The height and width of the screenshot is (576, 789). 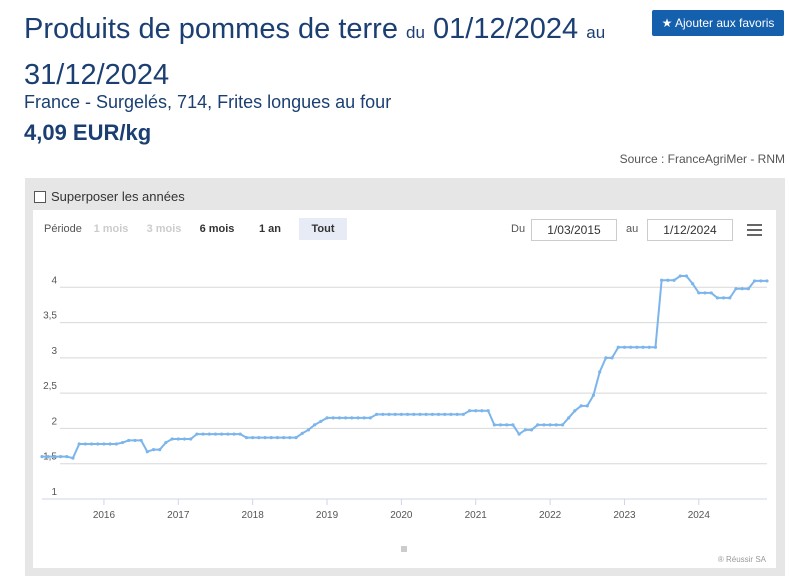 I want to click on price: 4,09 EUR/kg, so click(x=88, y=132).